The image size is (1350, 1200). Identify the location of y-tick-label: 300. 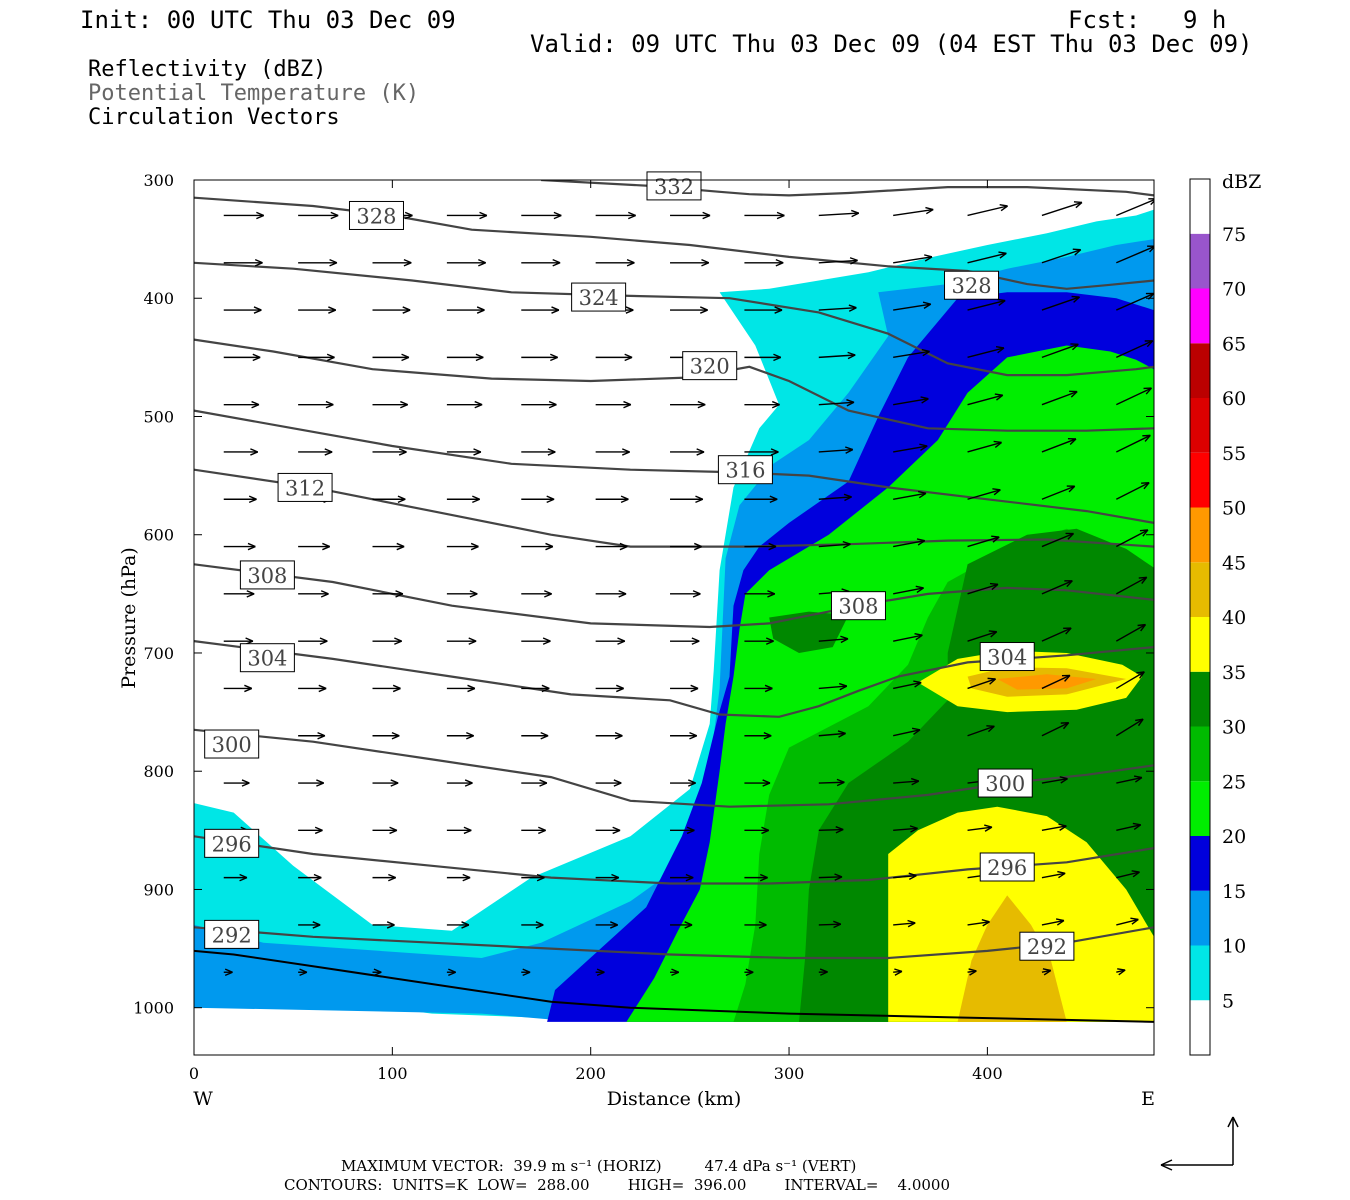
(158, 180).